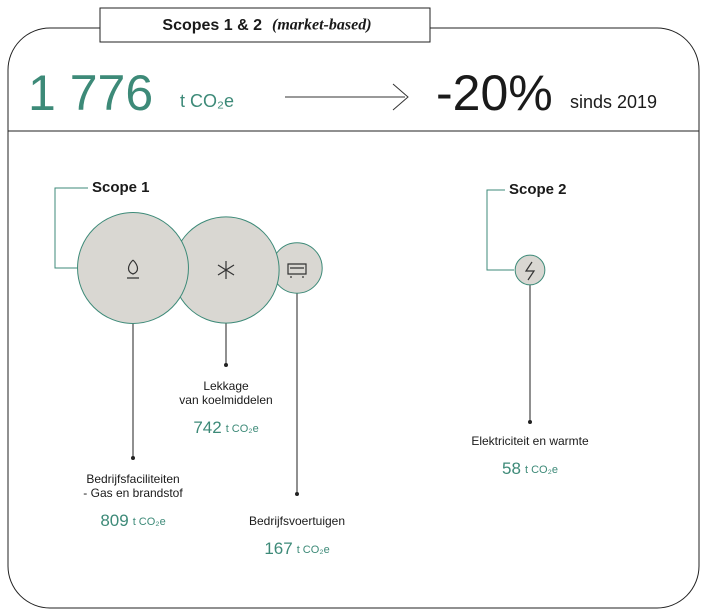 This screenshot has height=613, width=704. Describe the element at coordinates (296, 548) in the screenshot. I see `item-value: 167 t CO₂e` at that location.